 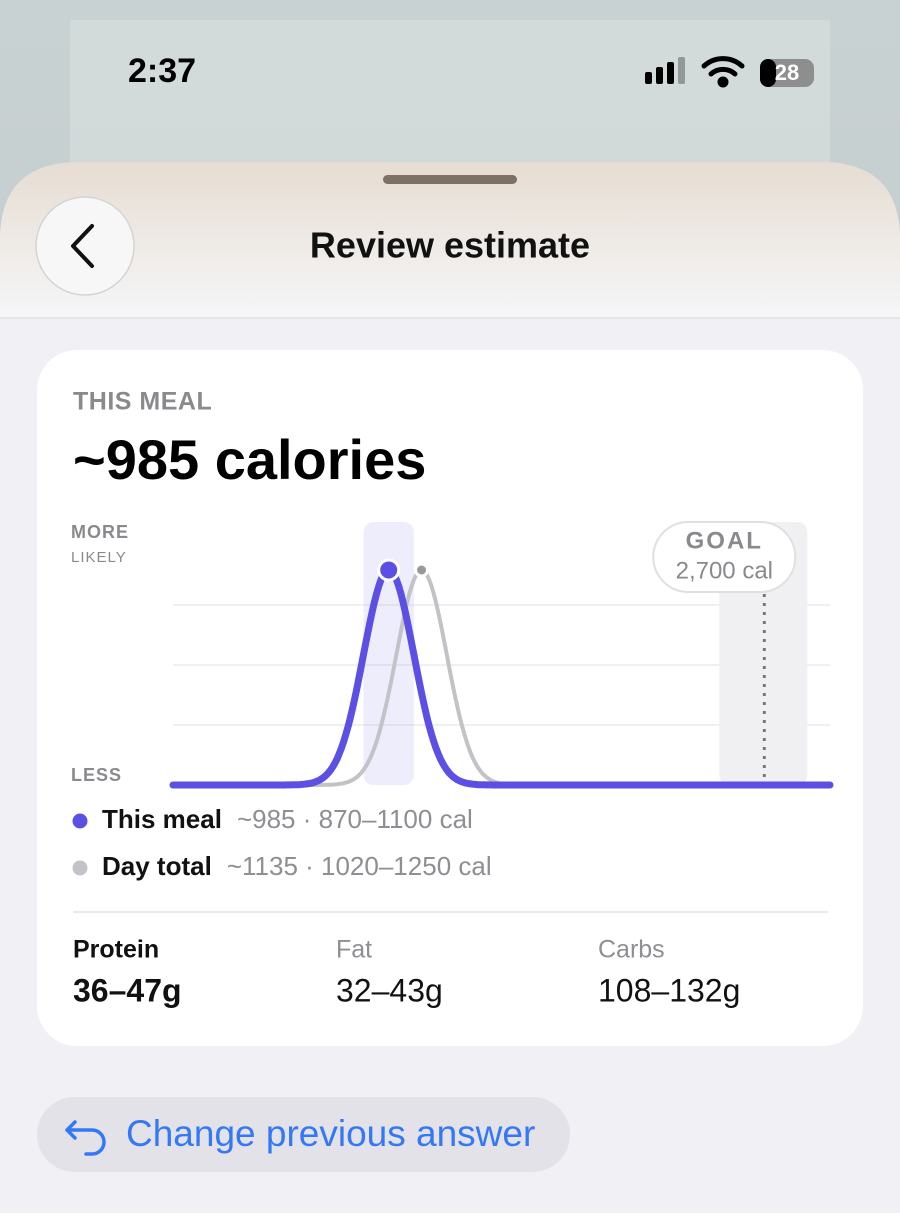 What do you see at coordinates (116, 950) in the screenshot?
I see `macro-name: Protein` at bounding box center [116, 950].